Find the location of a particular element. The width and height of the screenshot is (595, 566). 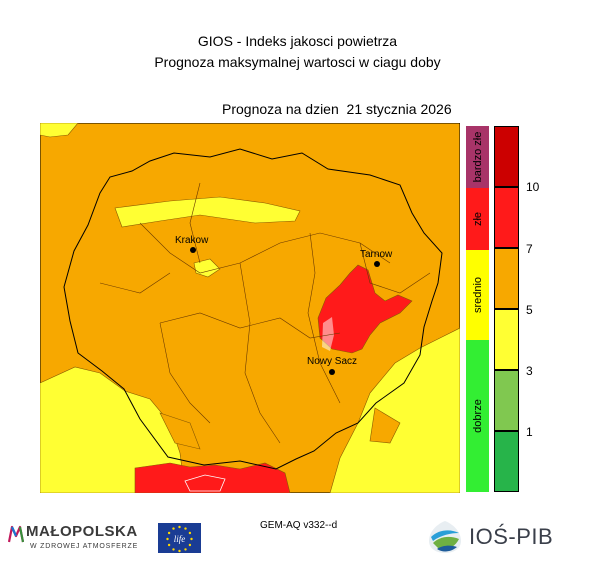

malopolska-logo: MAŁOPOLSKA W ZDROWEJ ATMOSFERZE is located at coordinates (72, 536).